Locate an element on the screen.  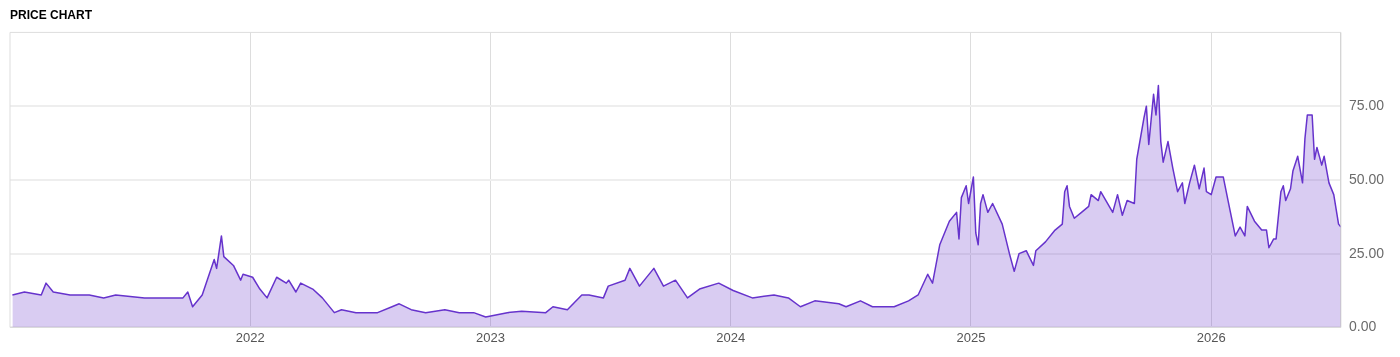
x-tick-label: 2023 is located at coordinates (490, 337).